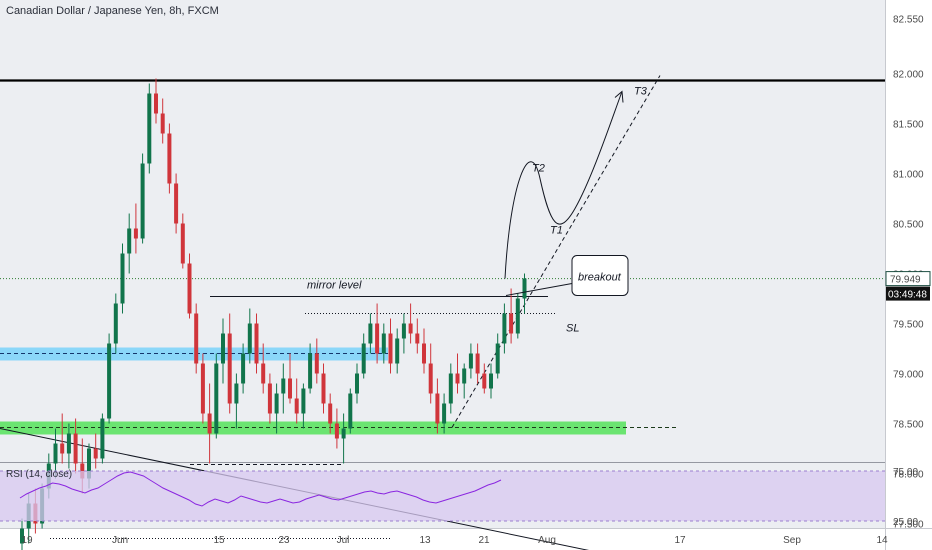 The width and height of the screenshot is (932, 550). I want to click on green-support-zone, so click(313, 428).